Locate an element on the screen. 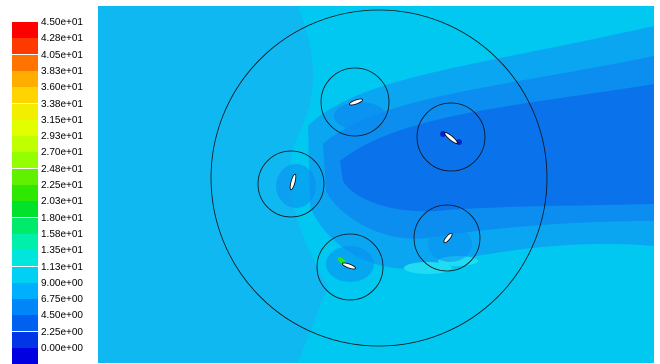  legend-tick-label: 3.83e+01 is located at coordinates (62, 71).